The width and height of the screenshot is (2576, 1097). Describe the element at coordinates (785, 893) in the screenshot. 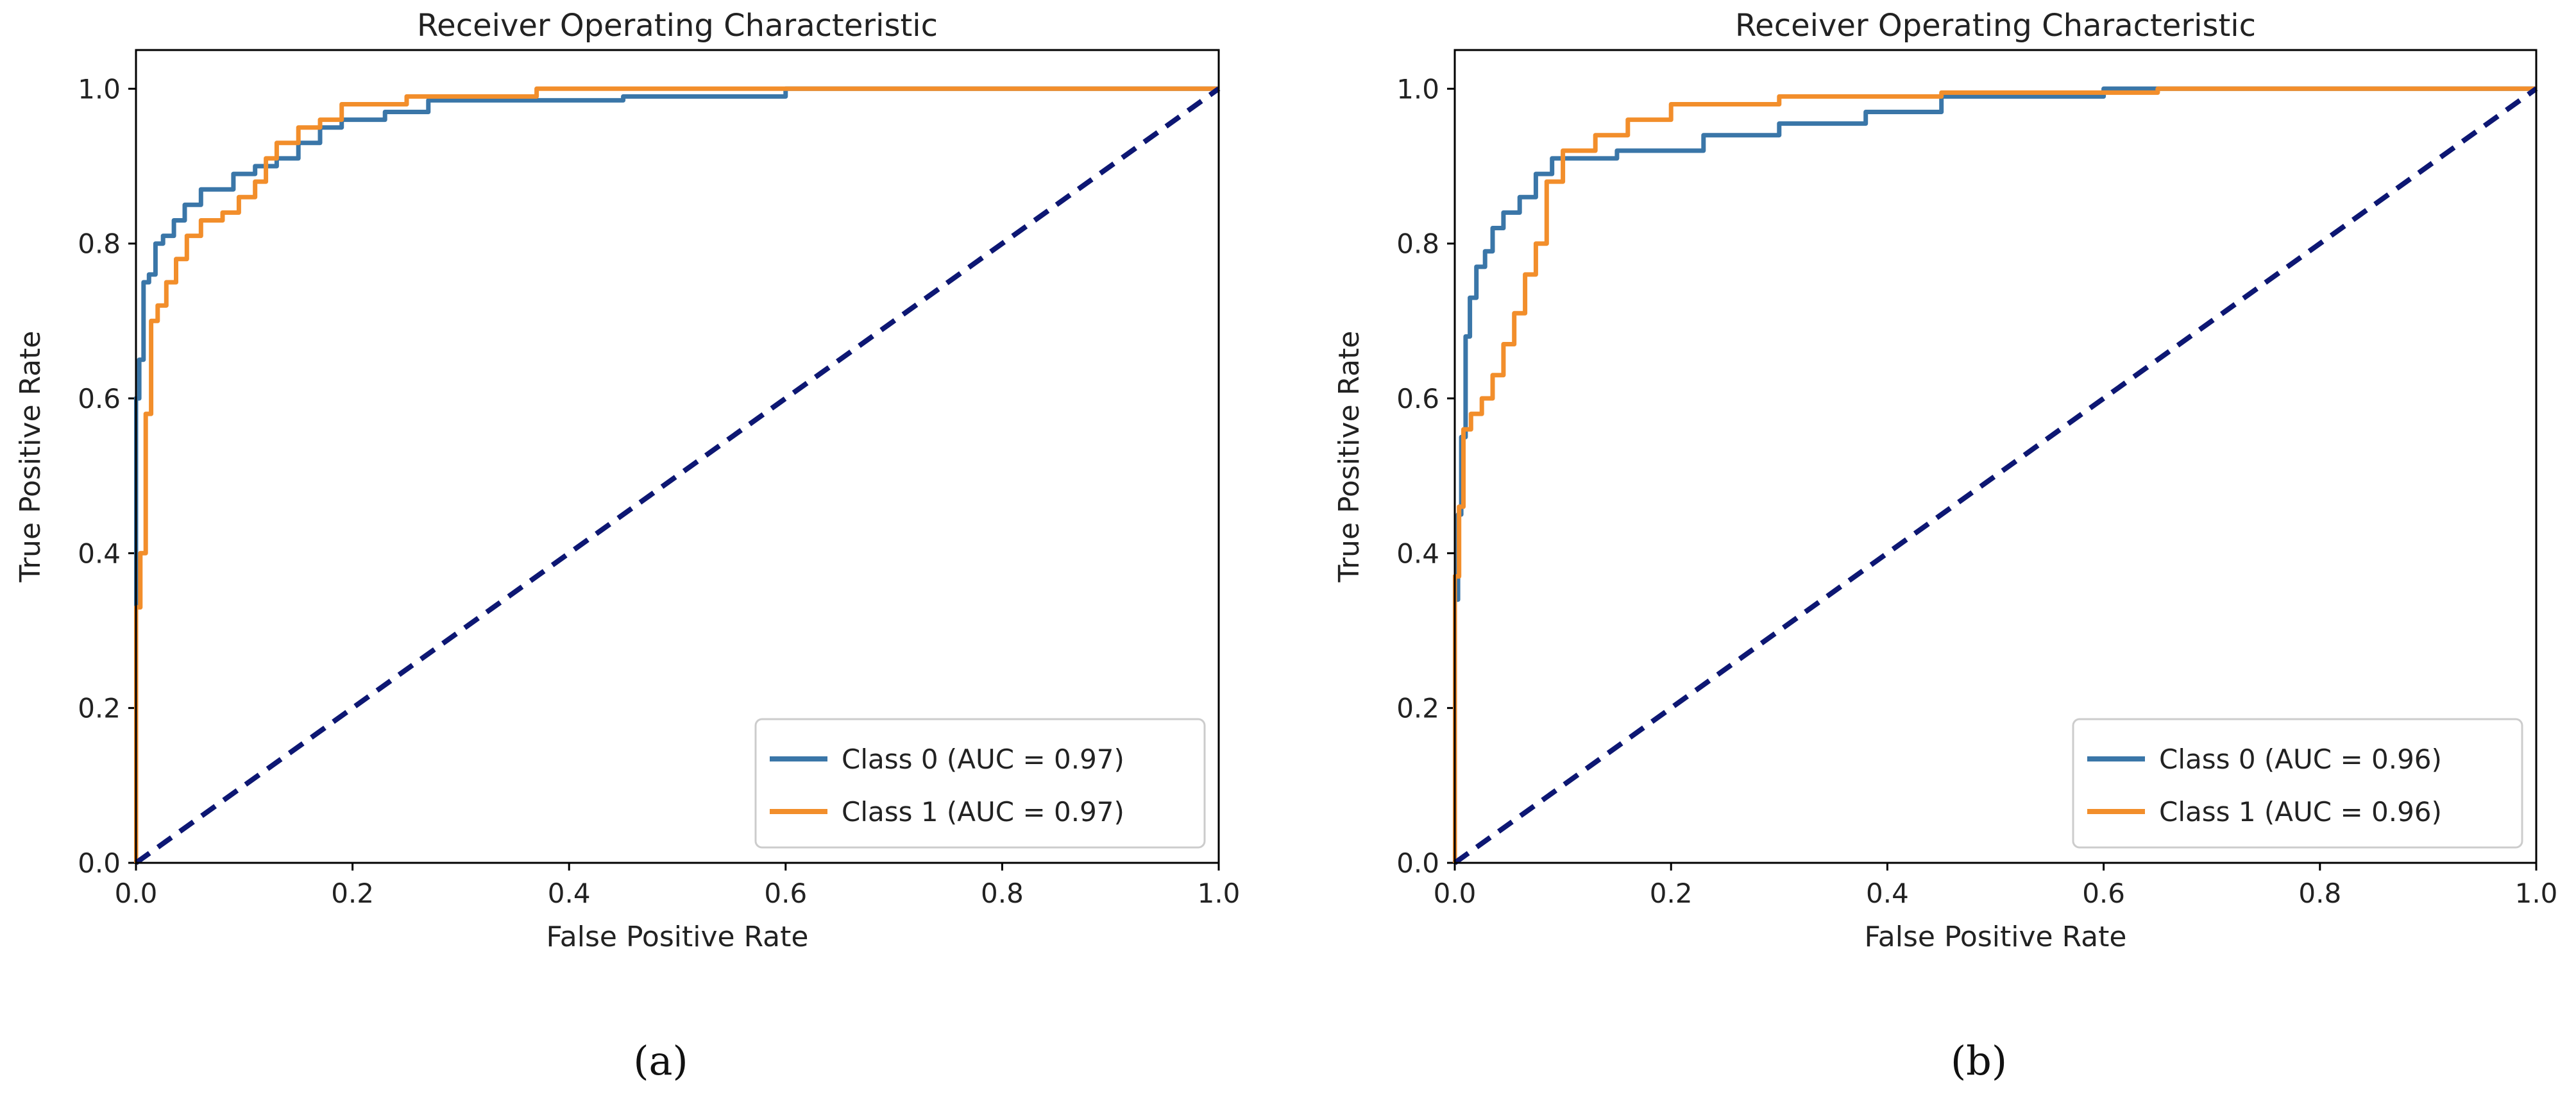

I see `panel-a-x-tick-label: 0.6` at that location.